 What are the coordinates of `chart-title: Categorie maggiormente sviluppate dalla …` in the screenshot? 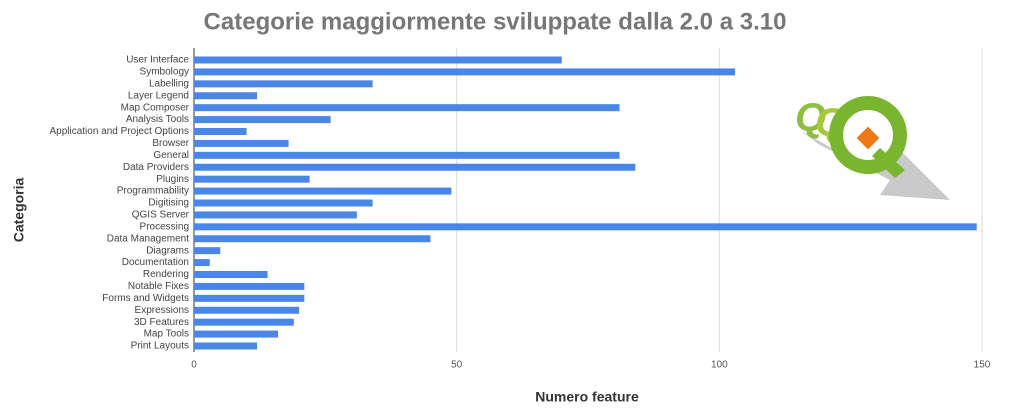 It's located at (495, 21).